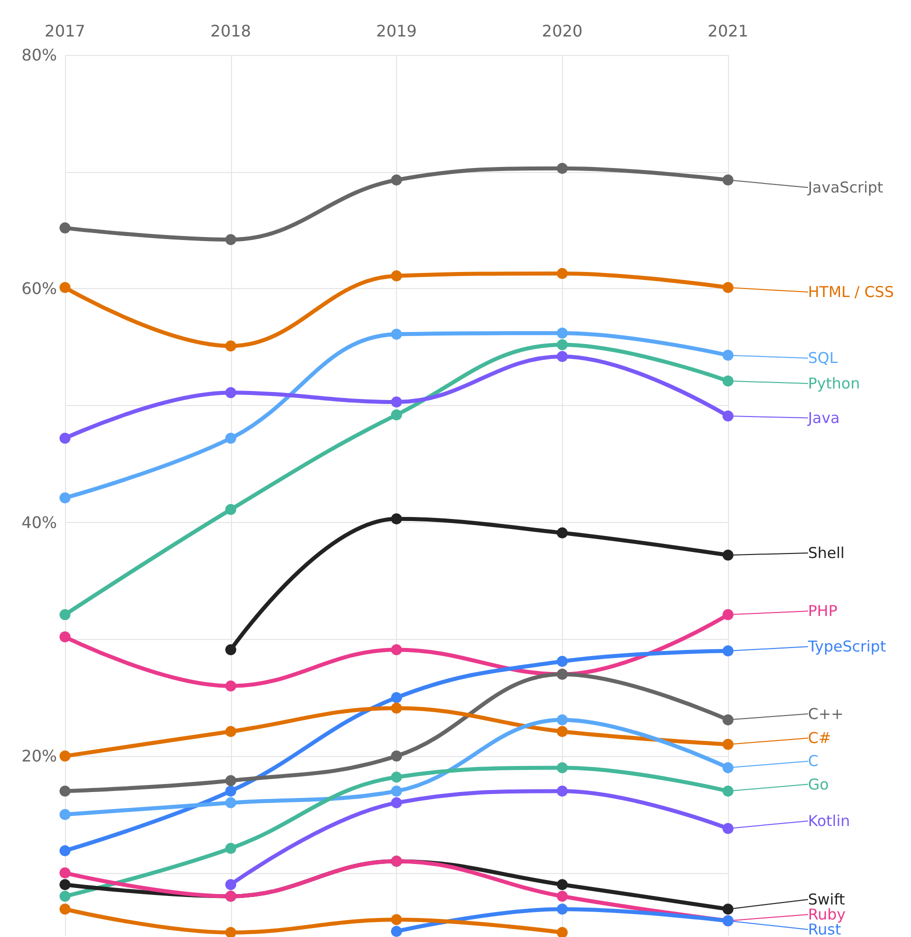  I want to click on y-tick-label: 80%, so click(39, 55).